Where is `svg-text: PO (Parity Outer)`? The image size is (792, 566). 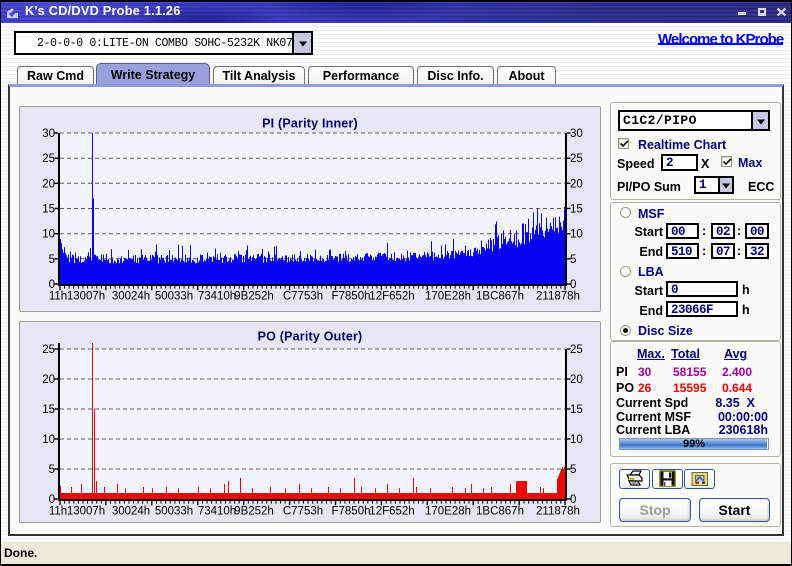
svg-text: PO (Parity Outer) is located at coordinates (310, 337).